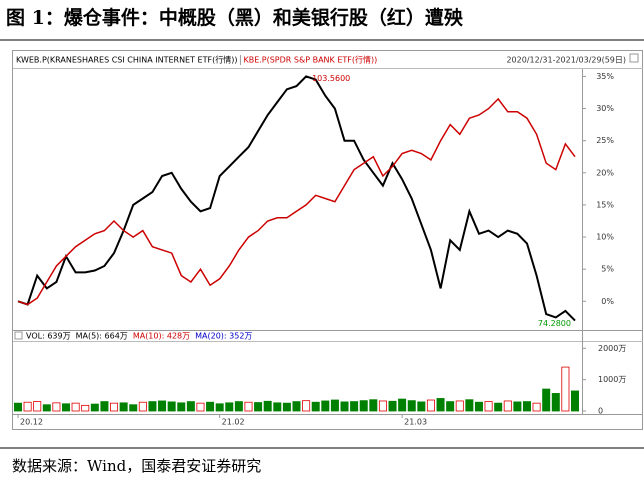  I want to click on indicator: VOL: 639万, so click(48, 336).